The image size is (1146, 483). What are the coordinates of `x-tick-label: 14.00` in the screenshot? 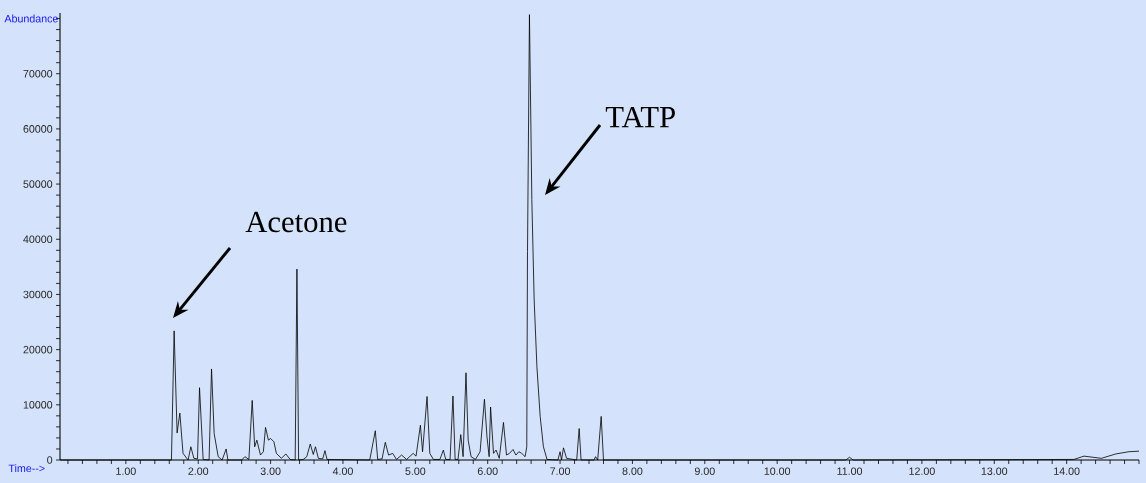 It's located at (1067, 471).